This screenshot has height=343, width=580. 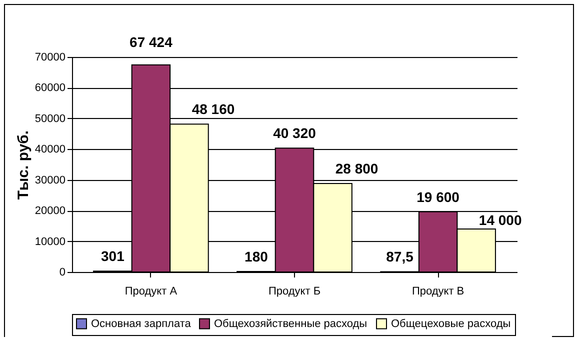 What do you see at coordinates (50, 118) in the screenshot?
I see `y-tick-label: 50000` at bounding box center [50, 118].